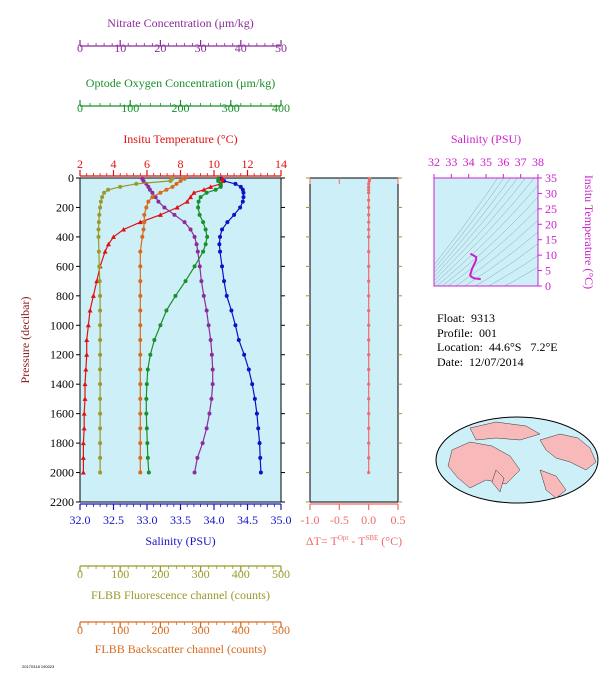 The height and width of the screenshot is (689, 616). Describe the element at coordinates (354, 541) in the screenshot. I see `dt-axis-label: ΔT= TOpt - TSBE (°C)` at that location.